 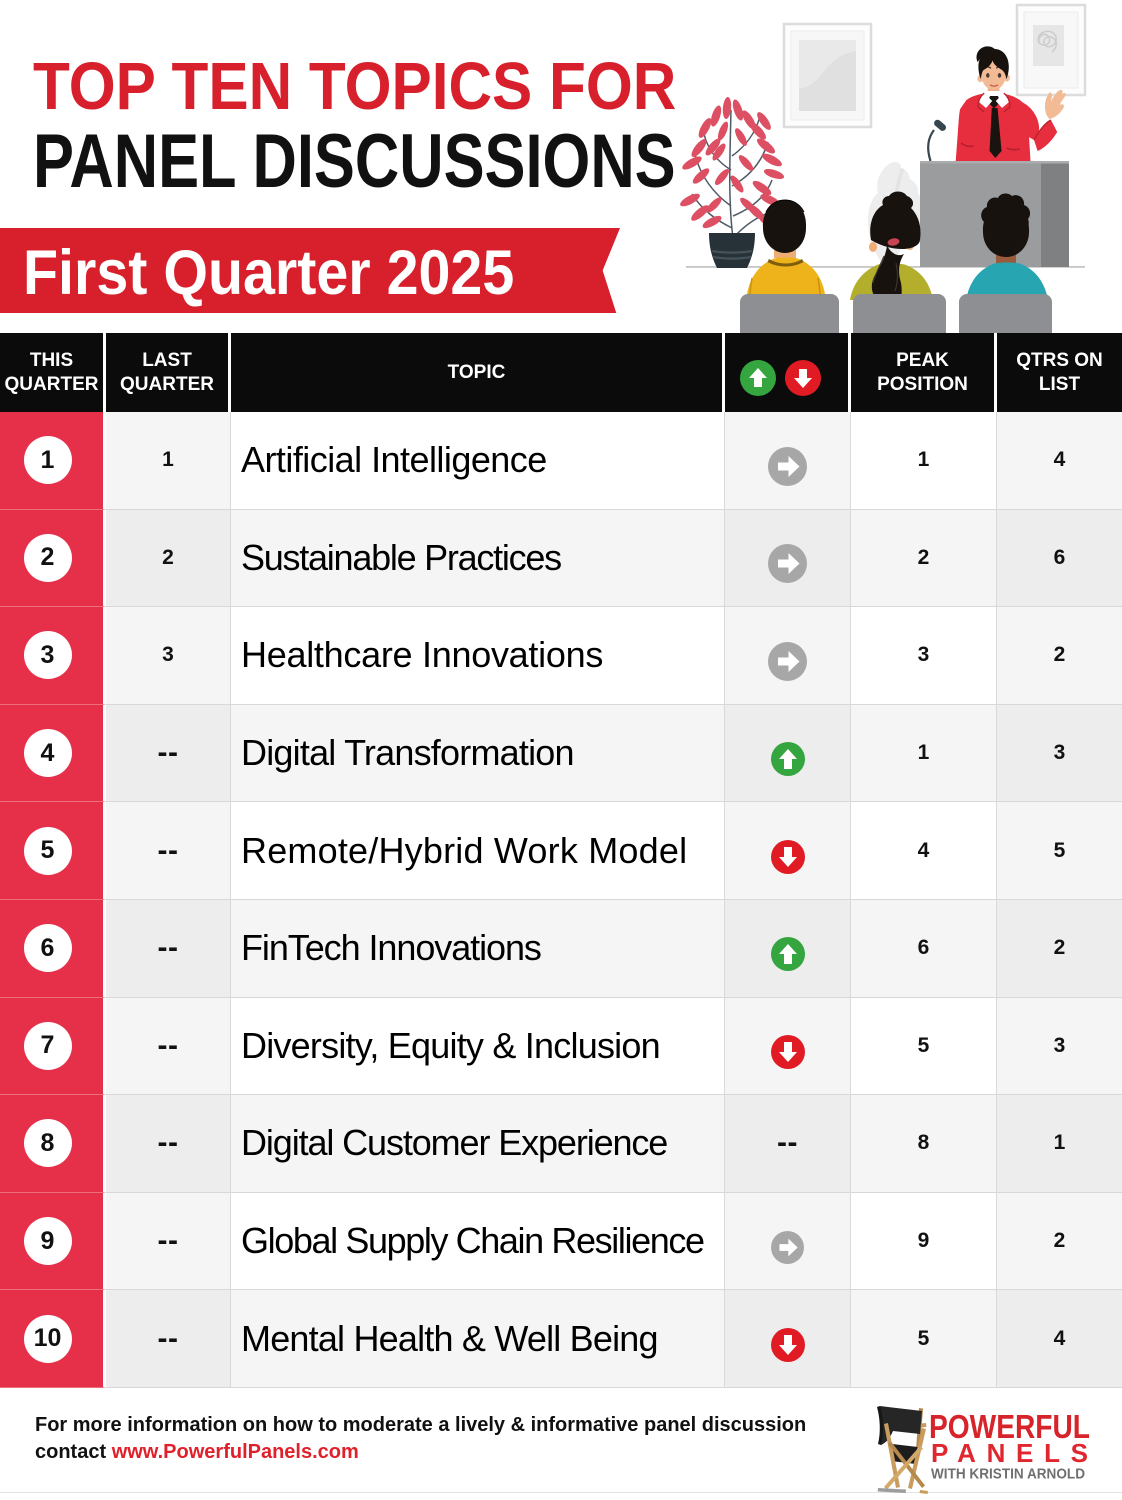 I want to click on svg-text: WITH KRISTIN ARNOLD, so click(x=1008, y=1474).